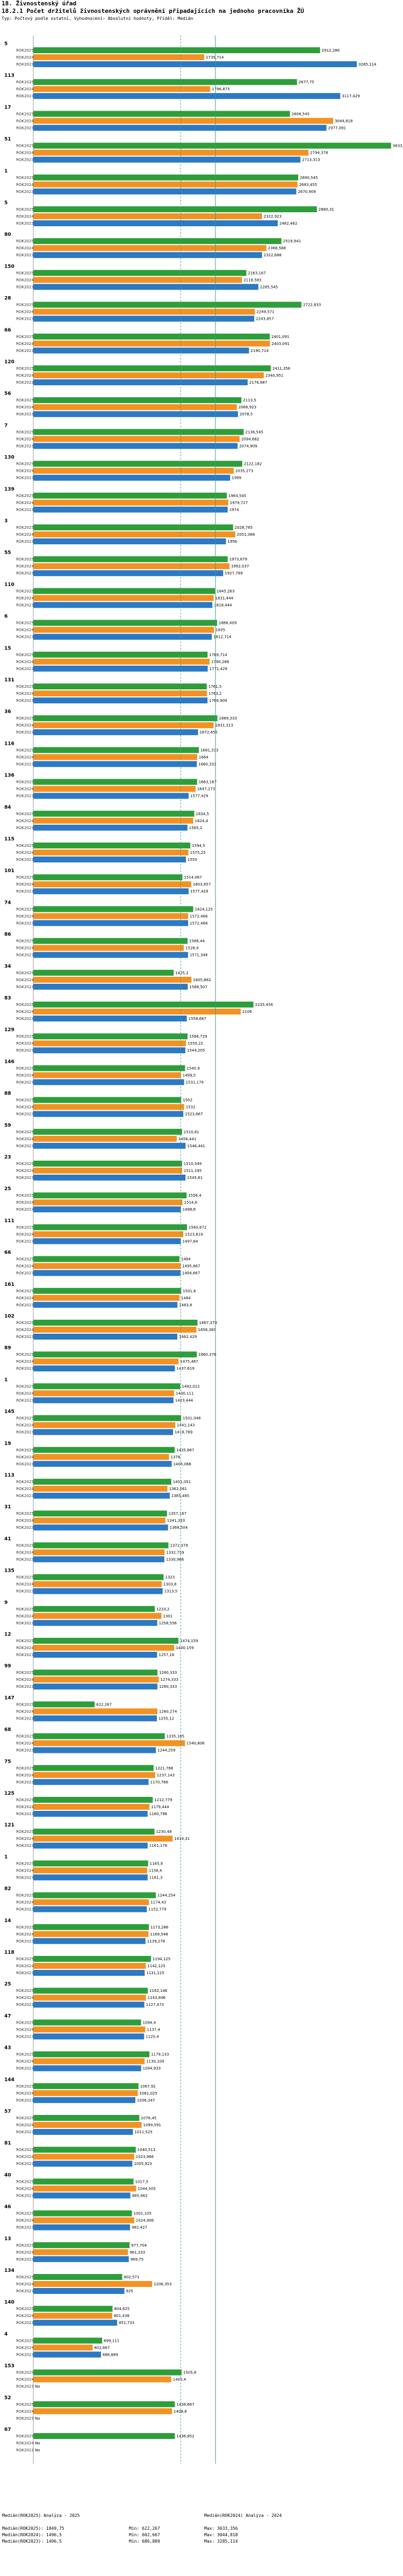 This screenshot has height=2576, width=403. I want to click on data-label: No, so click(37, 2443).